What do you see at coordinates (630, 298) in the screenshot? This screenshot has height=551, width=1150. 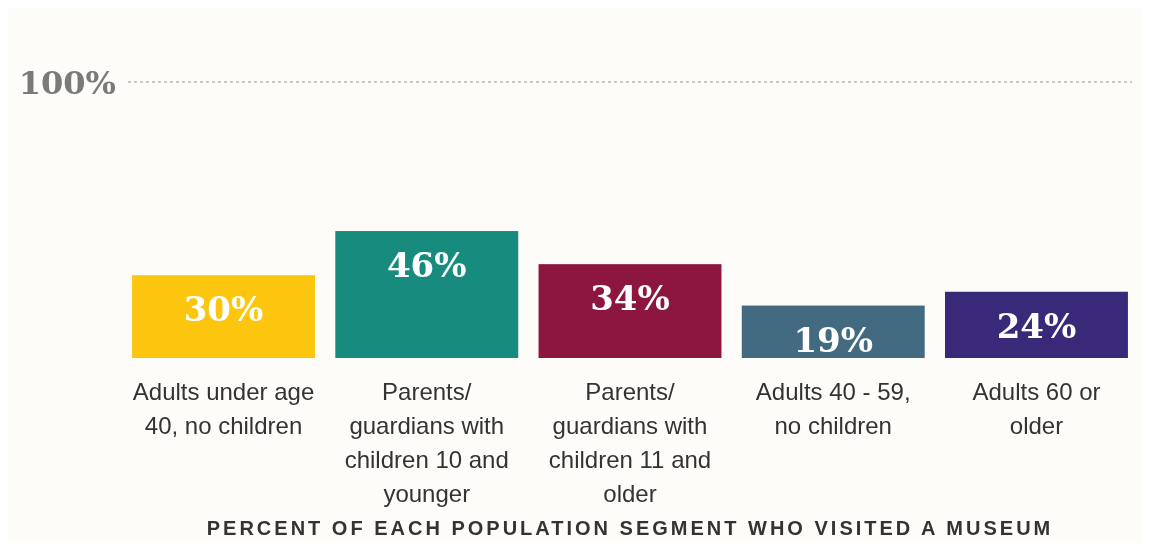 I see `data-label: 34%` at bounding box center [630, 298].